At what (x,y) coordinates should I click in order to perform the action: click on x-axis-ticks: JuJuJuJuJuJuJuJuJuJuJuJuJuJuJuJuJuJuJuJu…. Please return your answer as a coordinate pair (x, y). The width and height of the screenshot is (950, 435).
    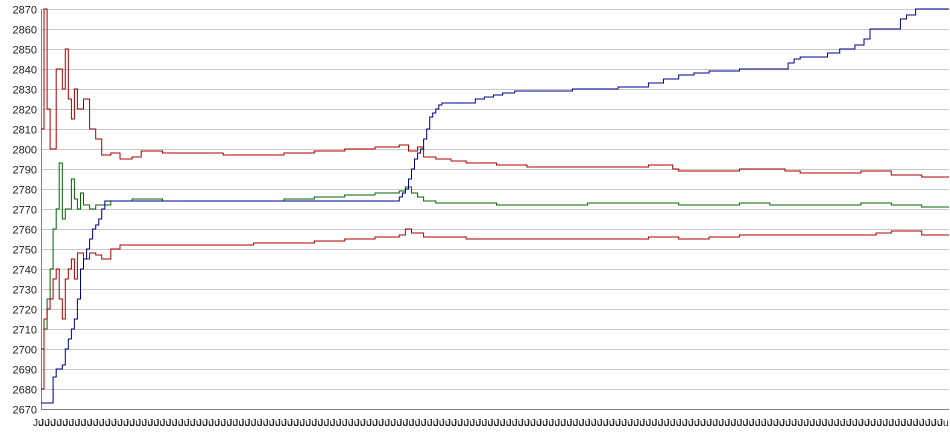
    Looking at the image, I should click on (491, 423).